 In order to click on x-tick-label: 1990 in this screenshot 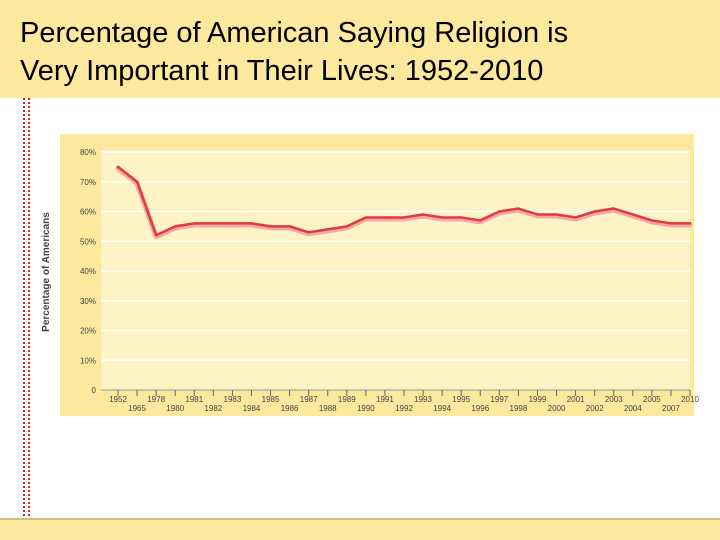, I will do `click(366, 408)`.